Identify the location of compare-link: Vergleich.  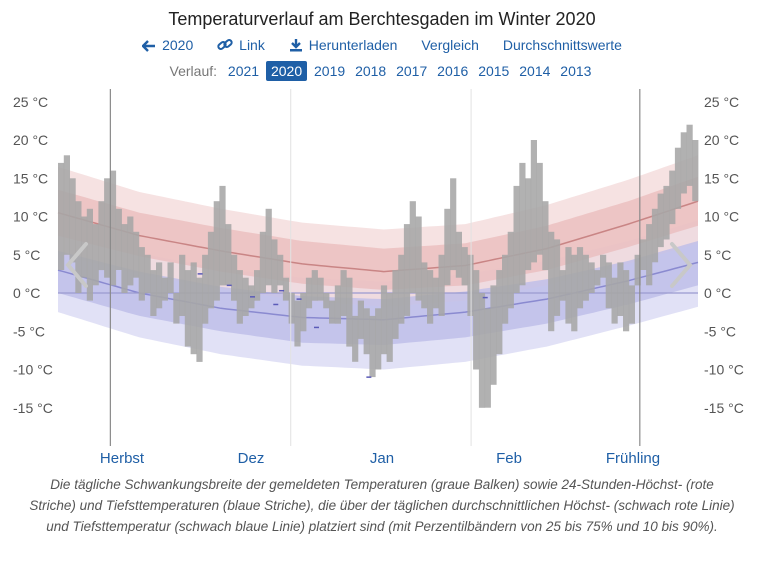
(450, 45).